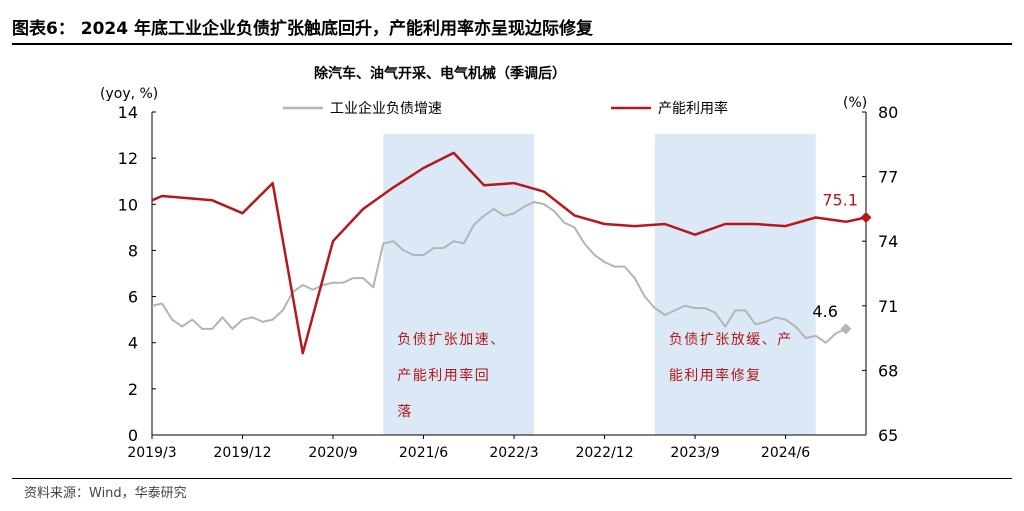 This screenshot has width=1024, height=511. I want to click on legend-label-capacity: 产能利用率, so click(693, 108).